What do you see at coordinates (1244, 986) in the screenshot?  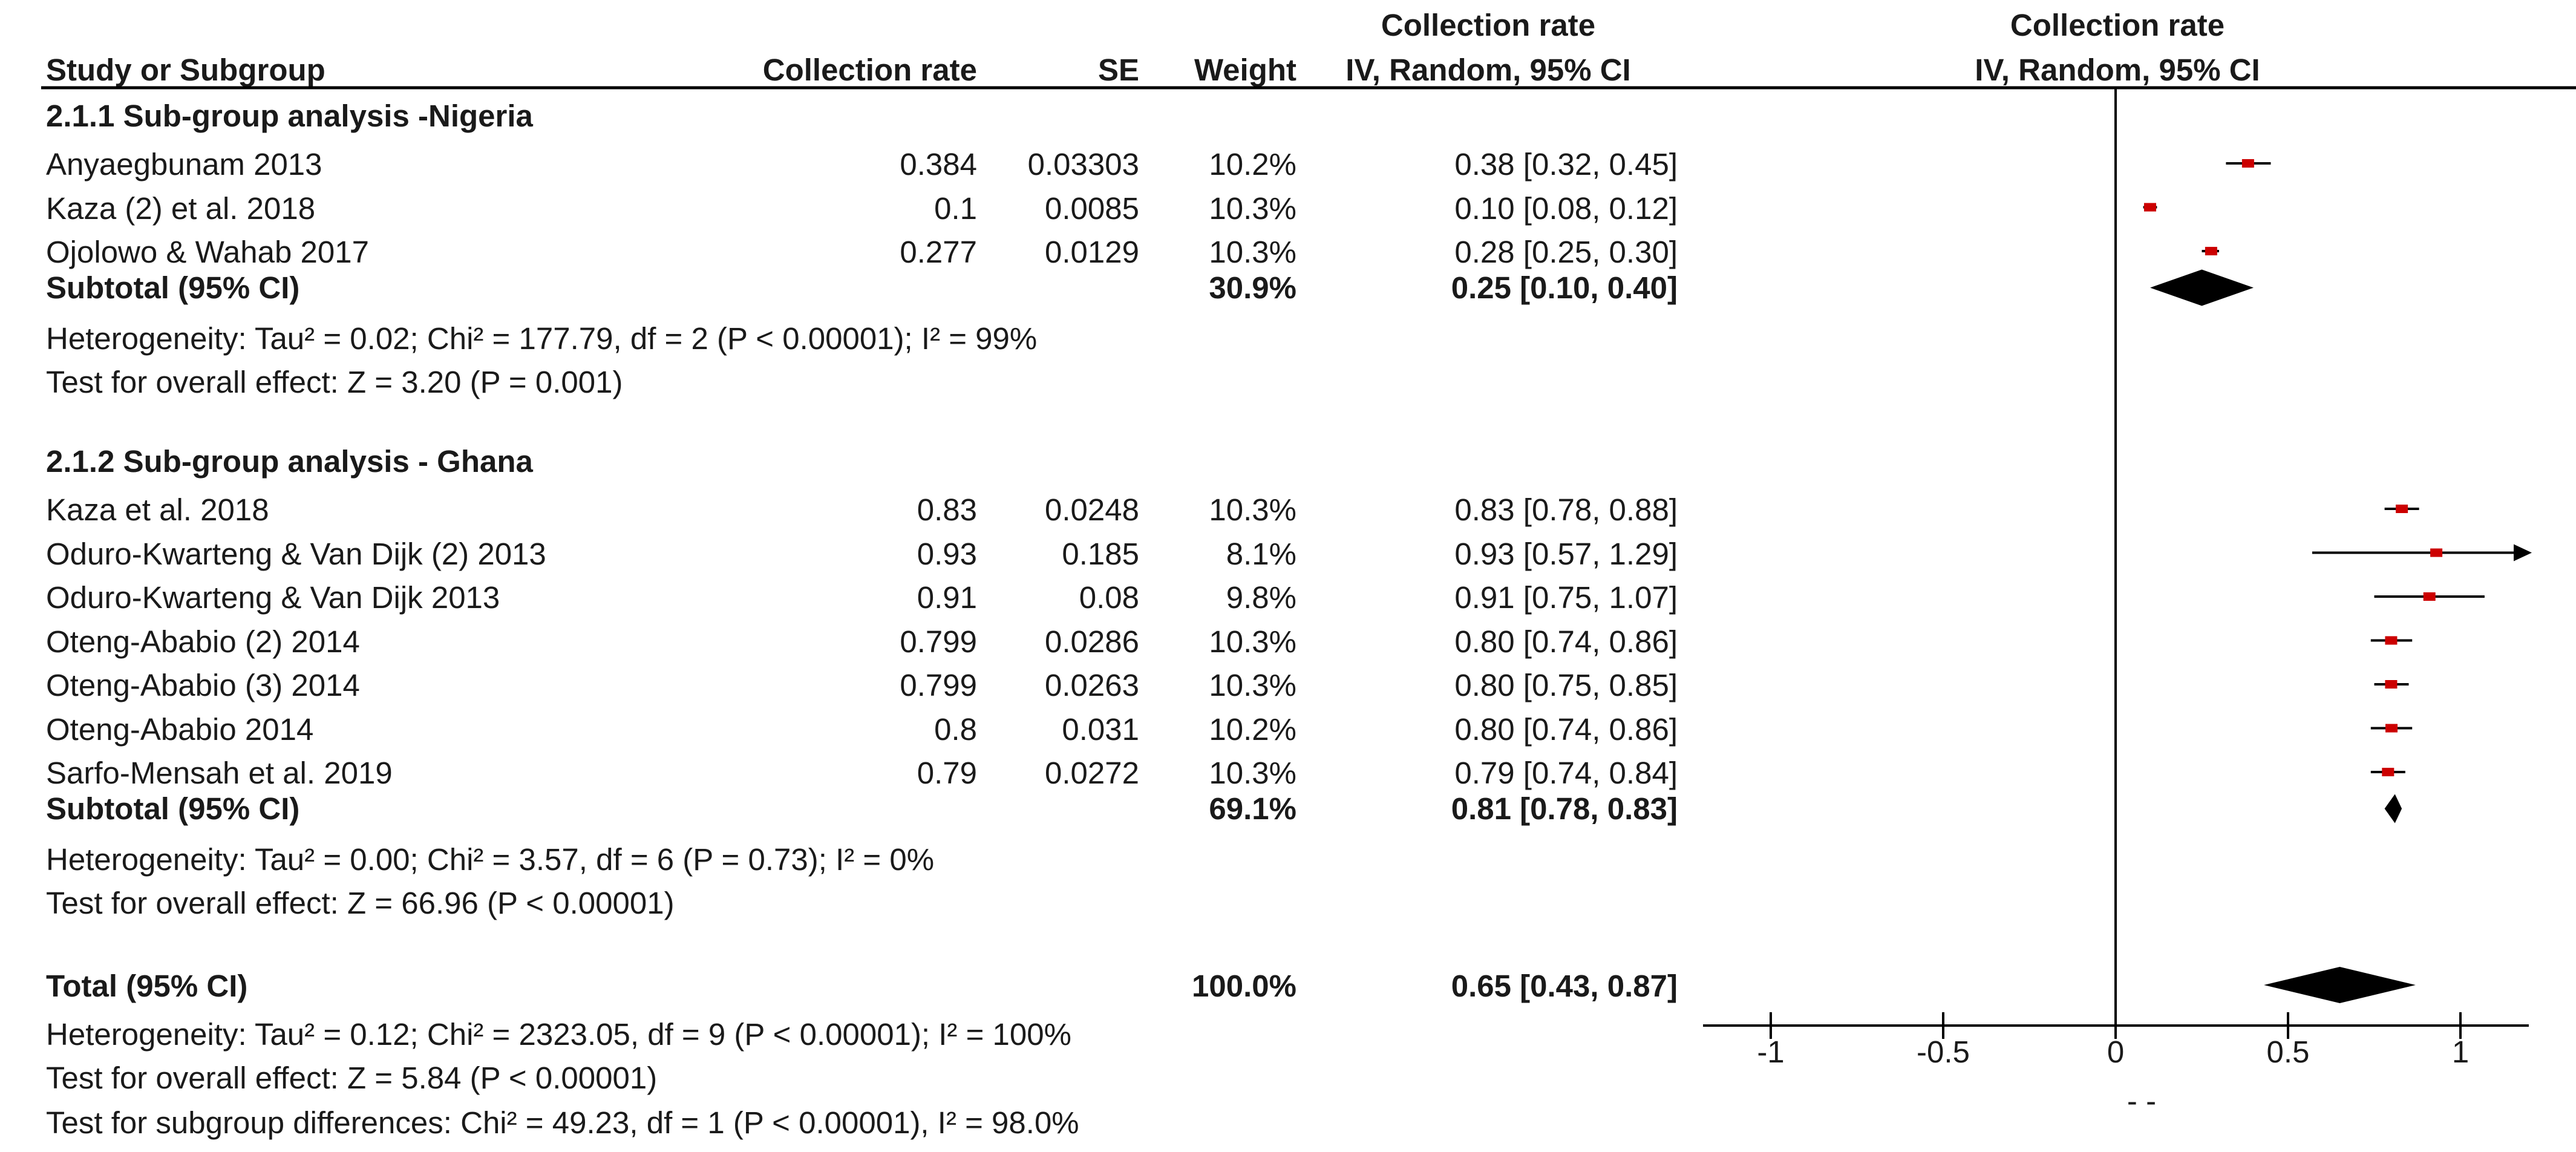 I see `total-weight: 100.0%` at bounding box center [1244, 986].